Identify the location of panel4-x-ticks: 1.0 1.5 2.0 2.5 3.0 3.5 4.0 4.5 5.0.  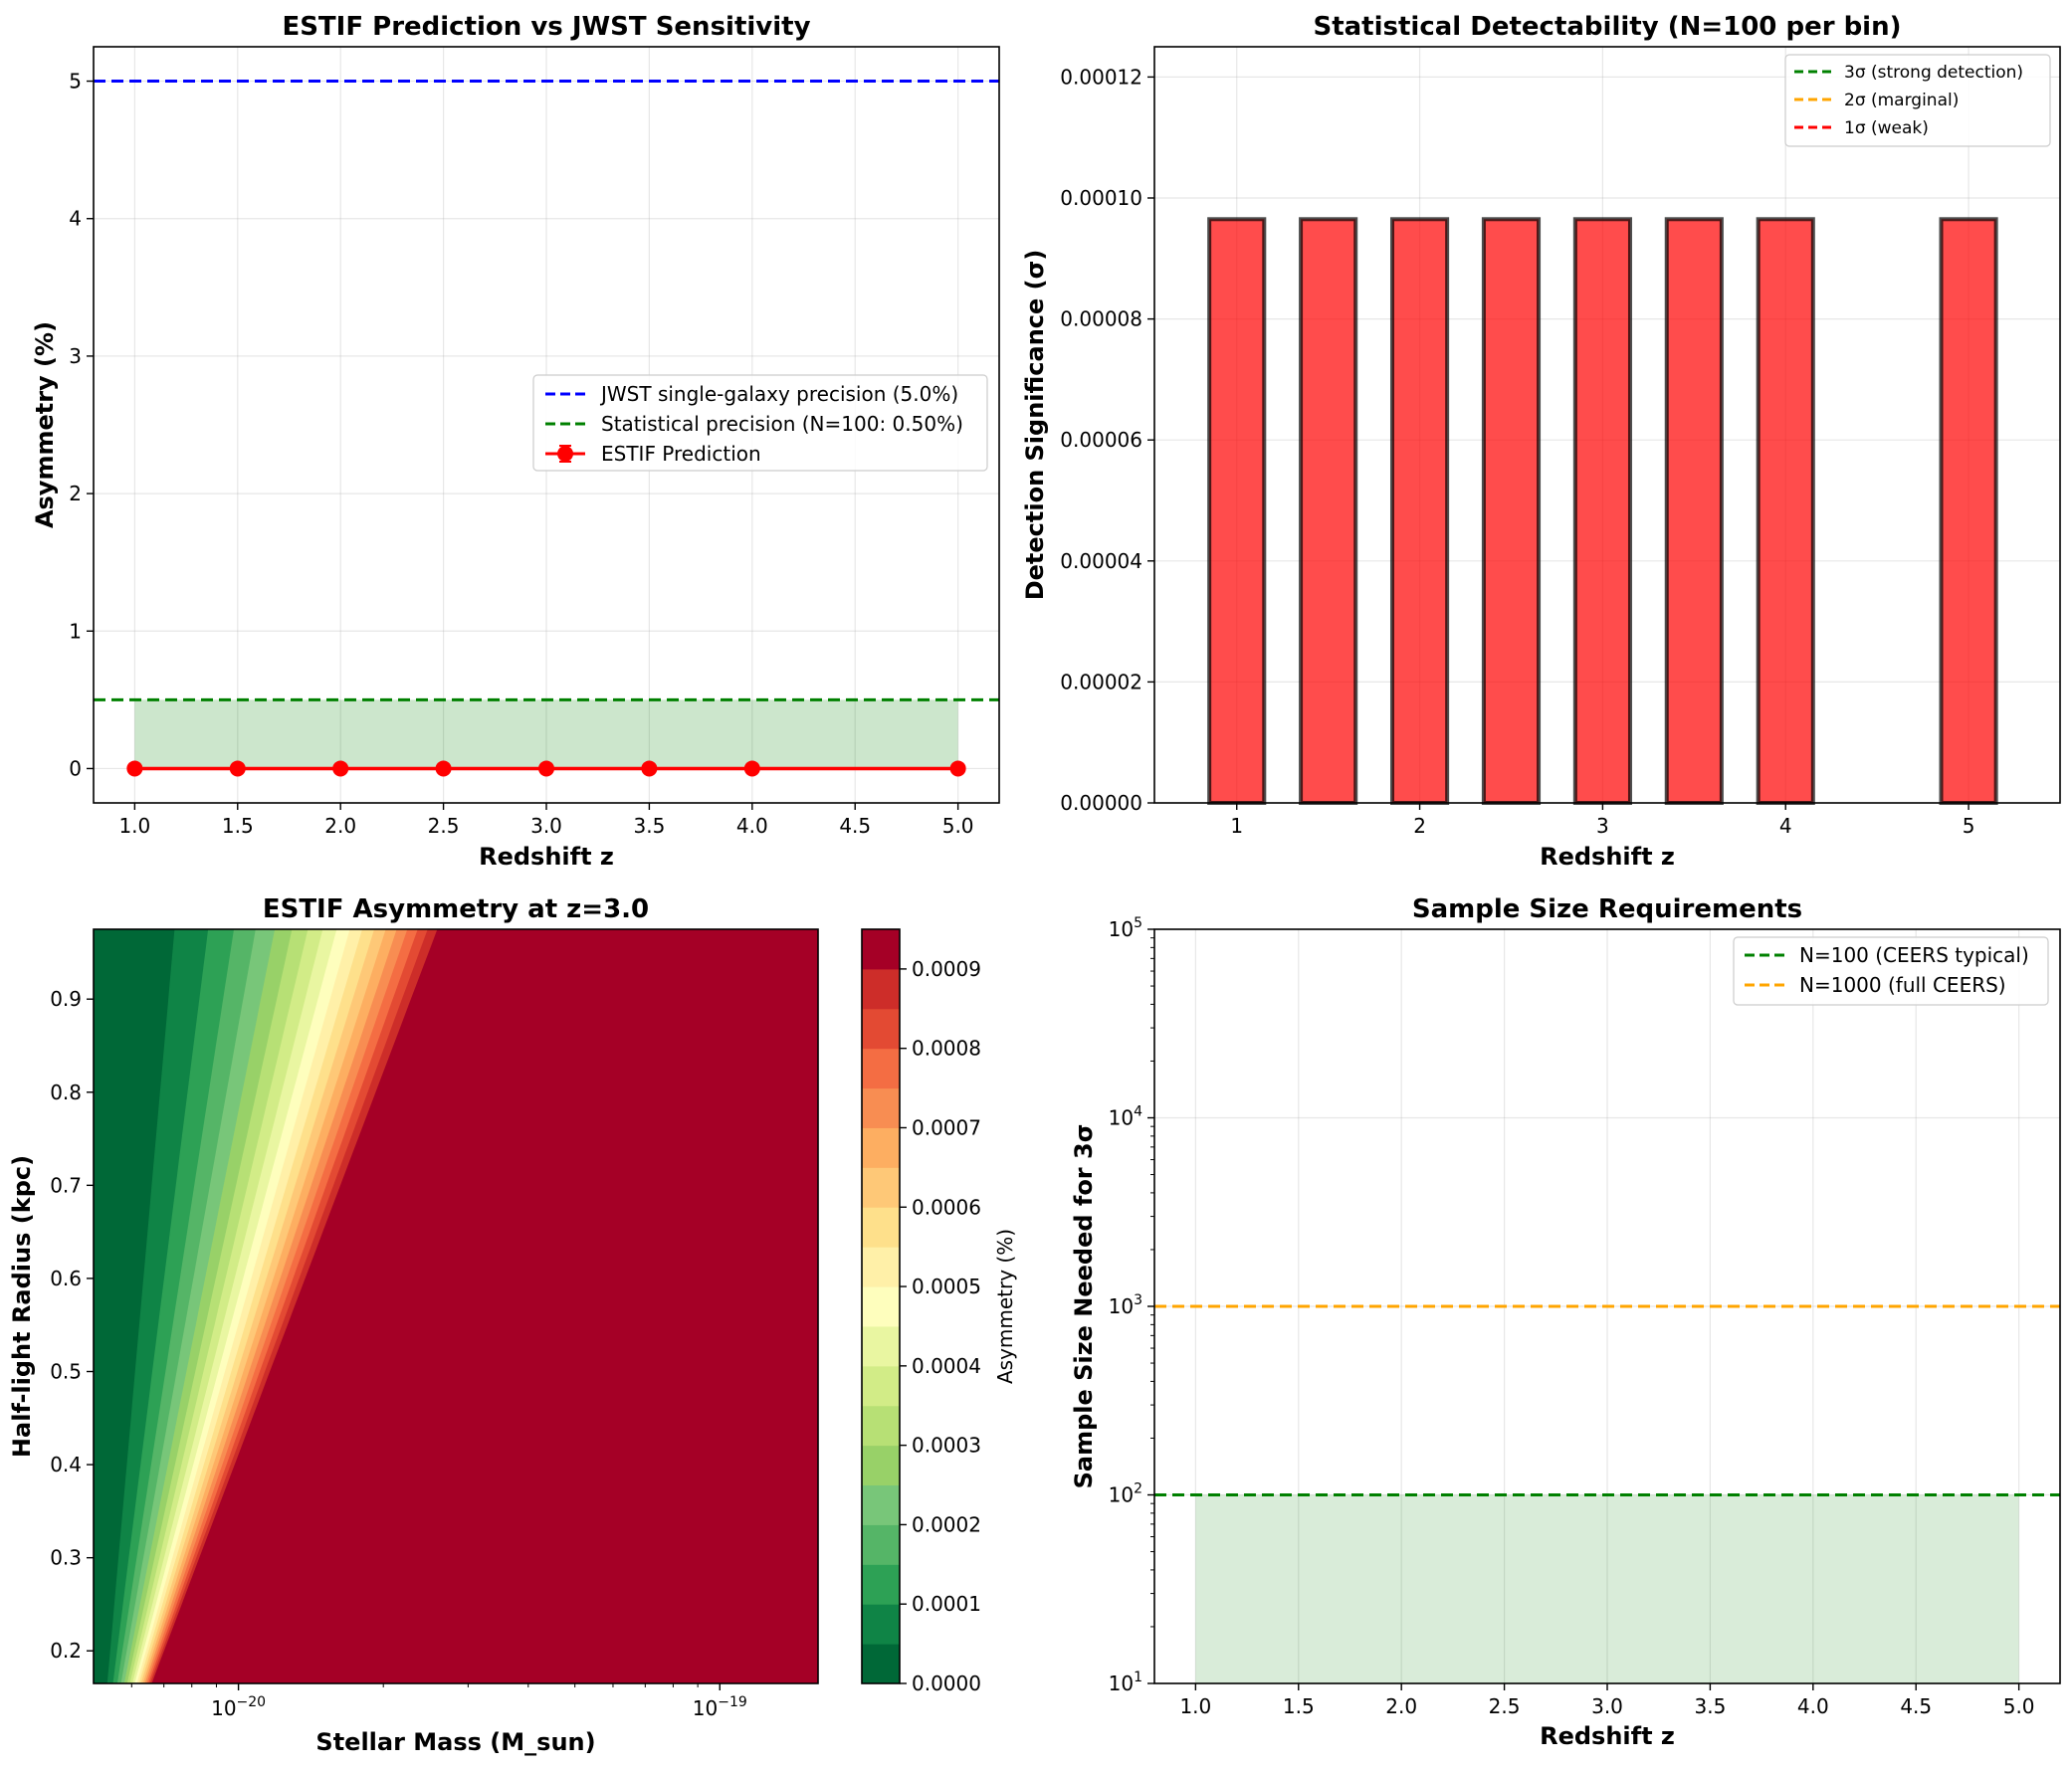
(1607, 1700).